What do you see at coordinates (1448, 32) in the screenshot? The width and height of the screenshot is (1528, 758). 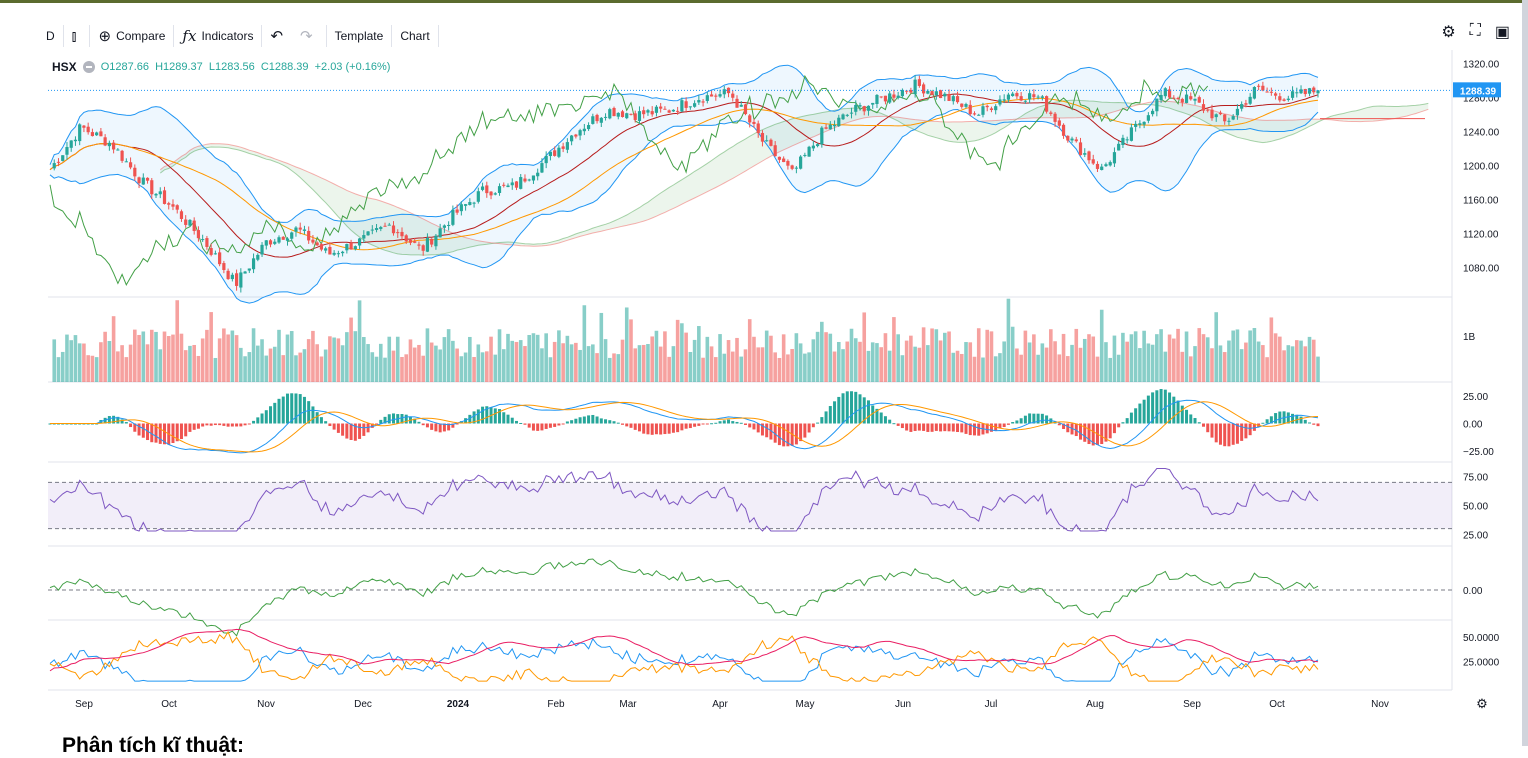 I see `settings-gear-icon: ⚙` at bounding box center [1448, 32].